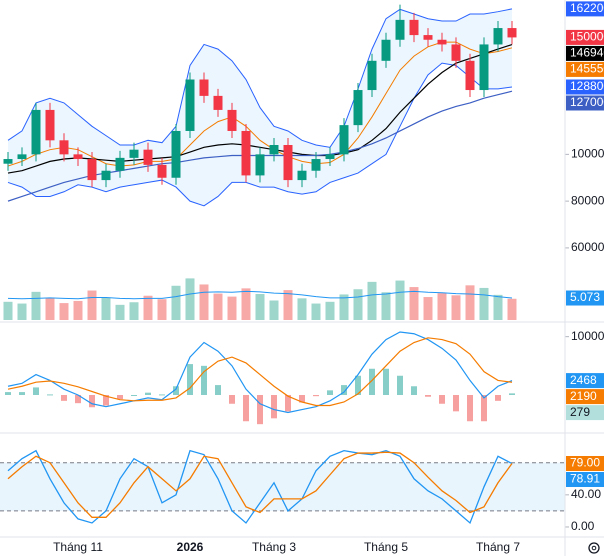 The image size is (604, 556). What do you see at coordinates (587, 247) in the screenshot?
I see `y-tick-label: 60000` at bounding box center [587, 247].